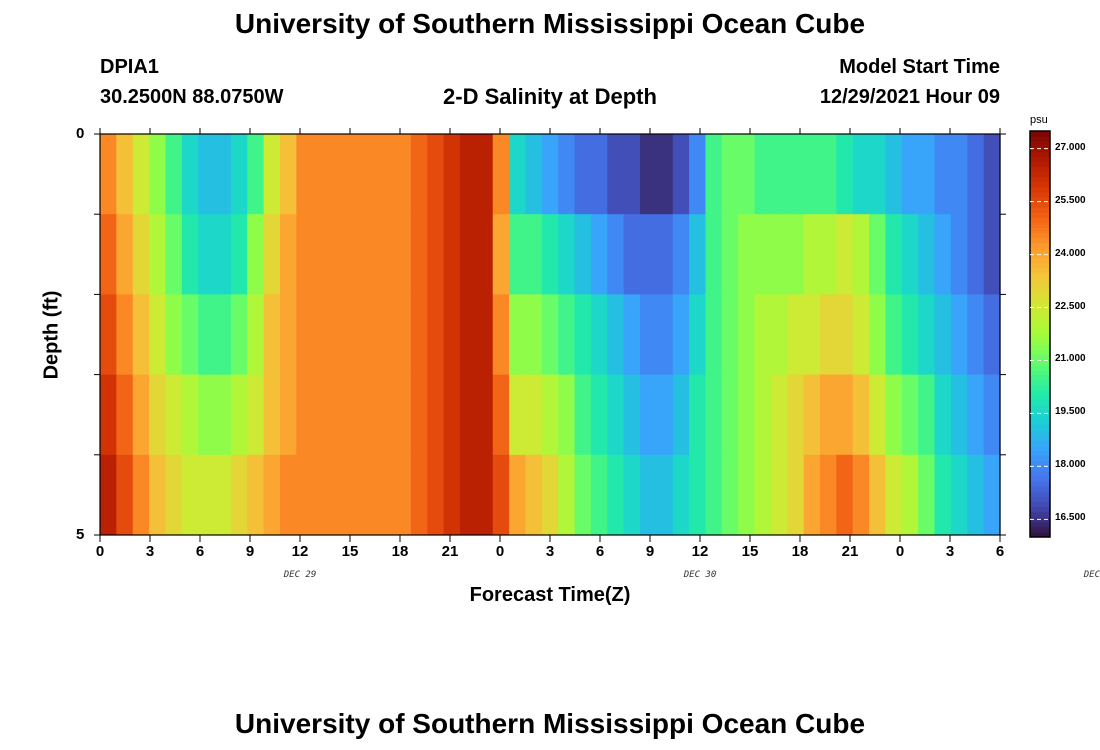 This screenshot has width=1100, height=750. What do you see at coordinates (700, 551) in the screenshot?
I see `x-tick-label: 12` at bounding box center [700, 551].